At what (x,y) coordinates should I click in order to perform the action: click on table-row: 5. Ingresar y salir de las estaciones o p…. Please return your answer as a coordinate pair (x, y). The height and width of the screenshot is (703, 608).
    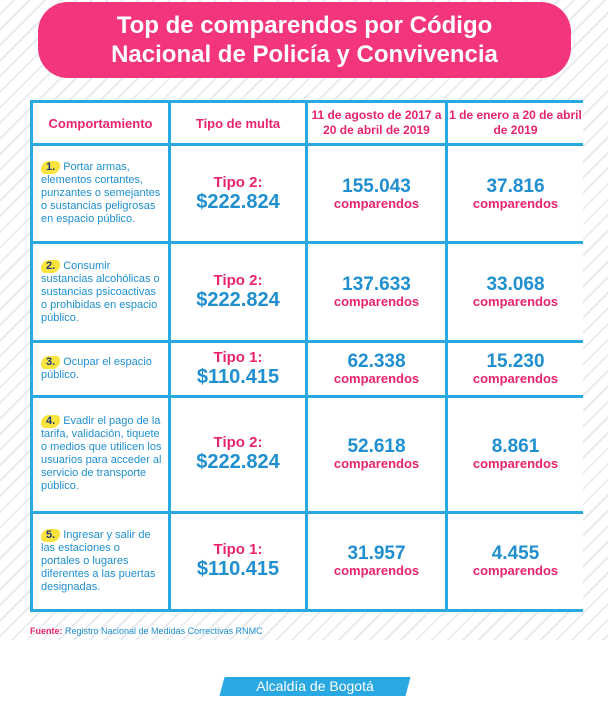
    Looking at the image, I should click on (308, 561).